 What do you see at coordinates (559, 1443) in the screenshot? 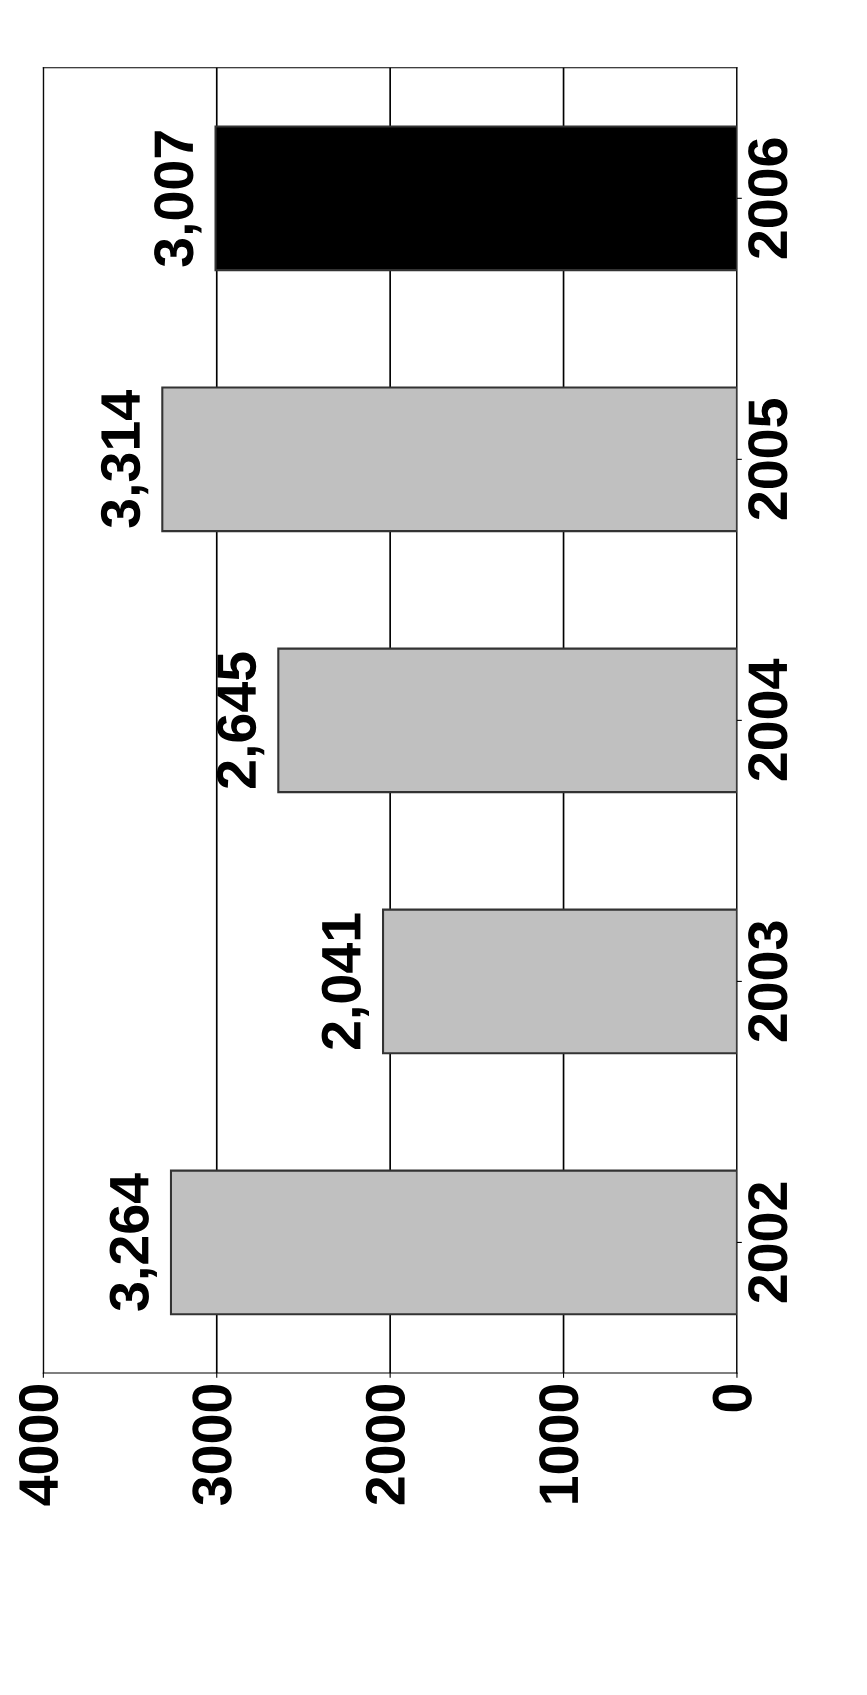
I see `x-tick-label: 1000` at bounding box center [559, 1443].